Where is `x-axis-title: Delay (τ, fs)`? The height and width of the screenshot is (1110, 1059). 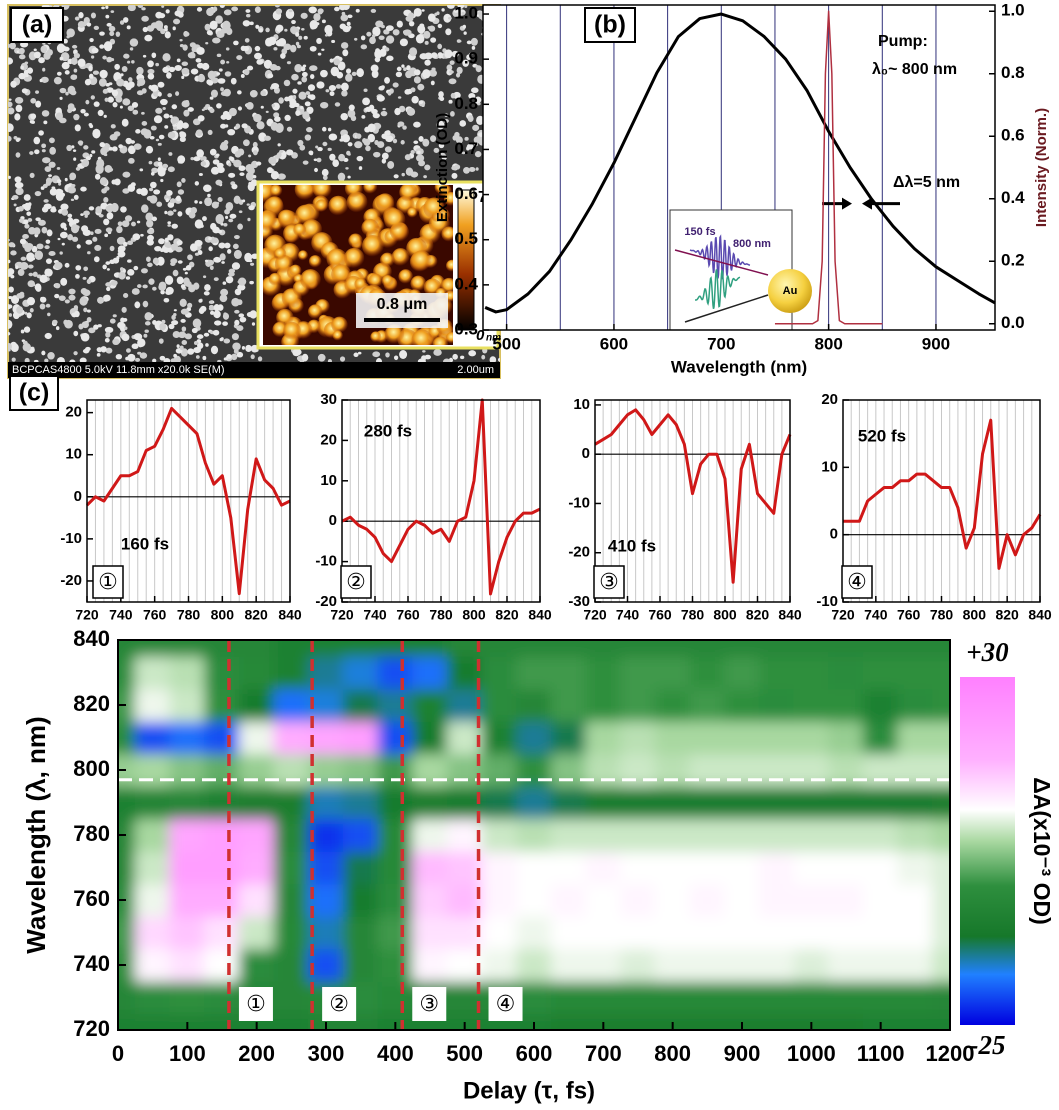
x-axis-title: Delay (τ, fs) is located at coordinates (529, 1090).